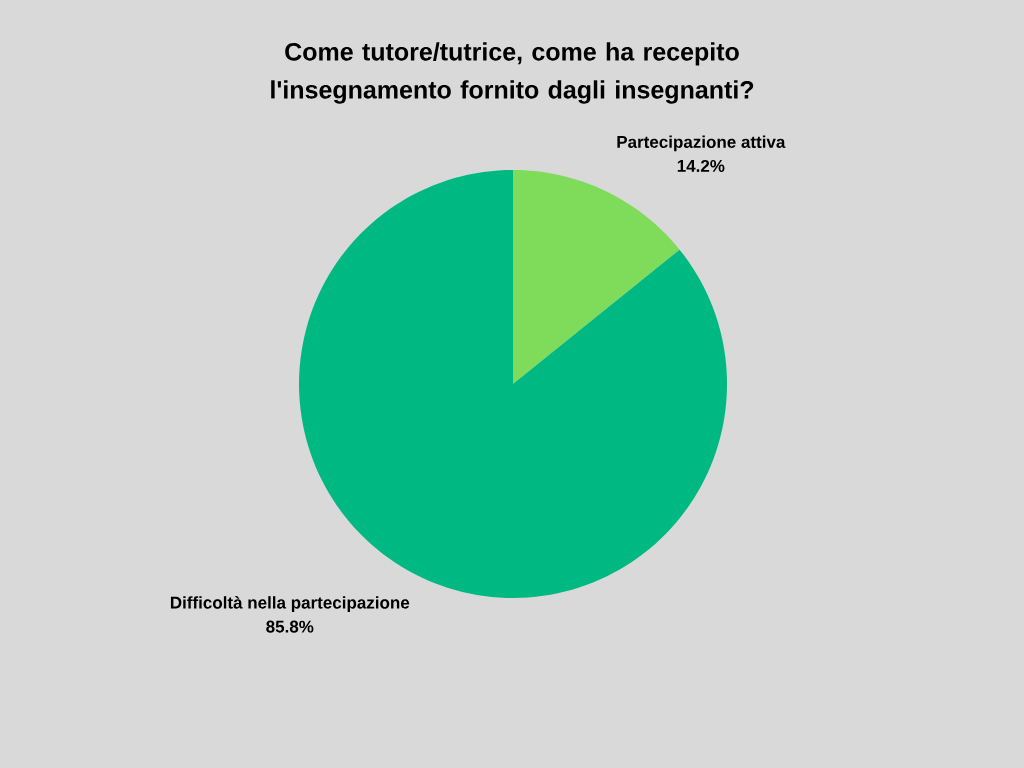 This screenshot has width=1024, height=768. Describe the element at coordinates (290, 604) in the screenshot. I see `slice-label: Difficoltà nella partecipazione` at that location.